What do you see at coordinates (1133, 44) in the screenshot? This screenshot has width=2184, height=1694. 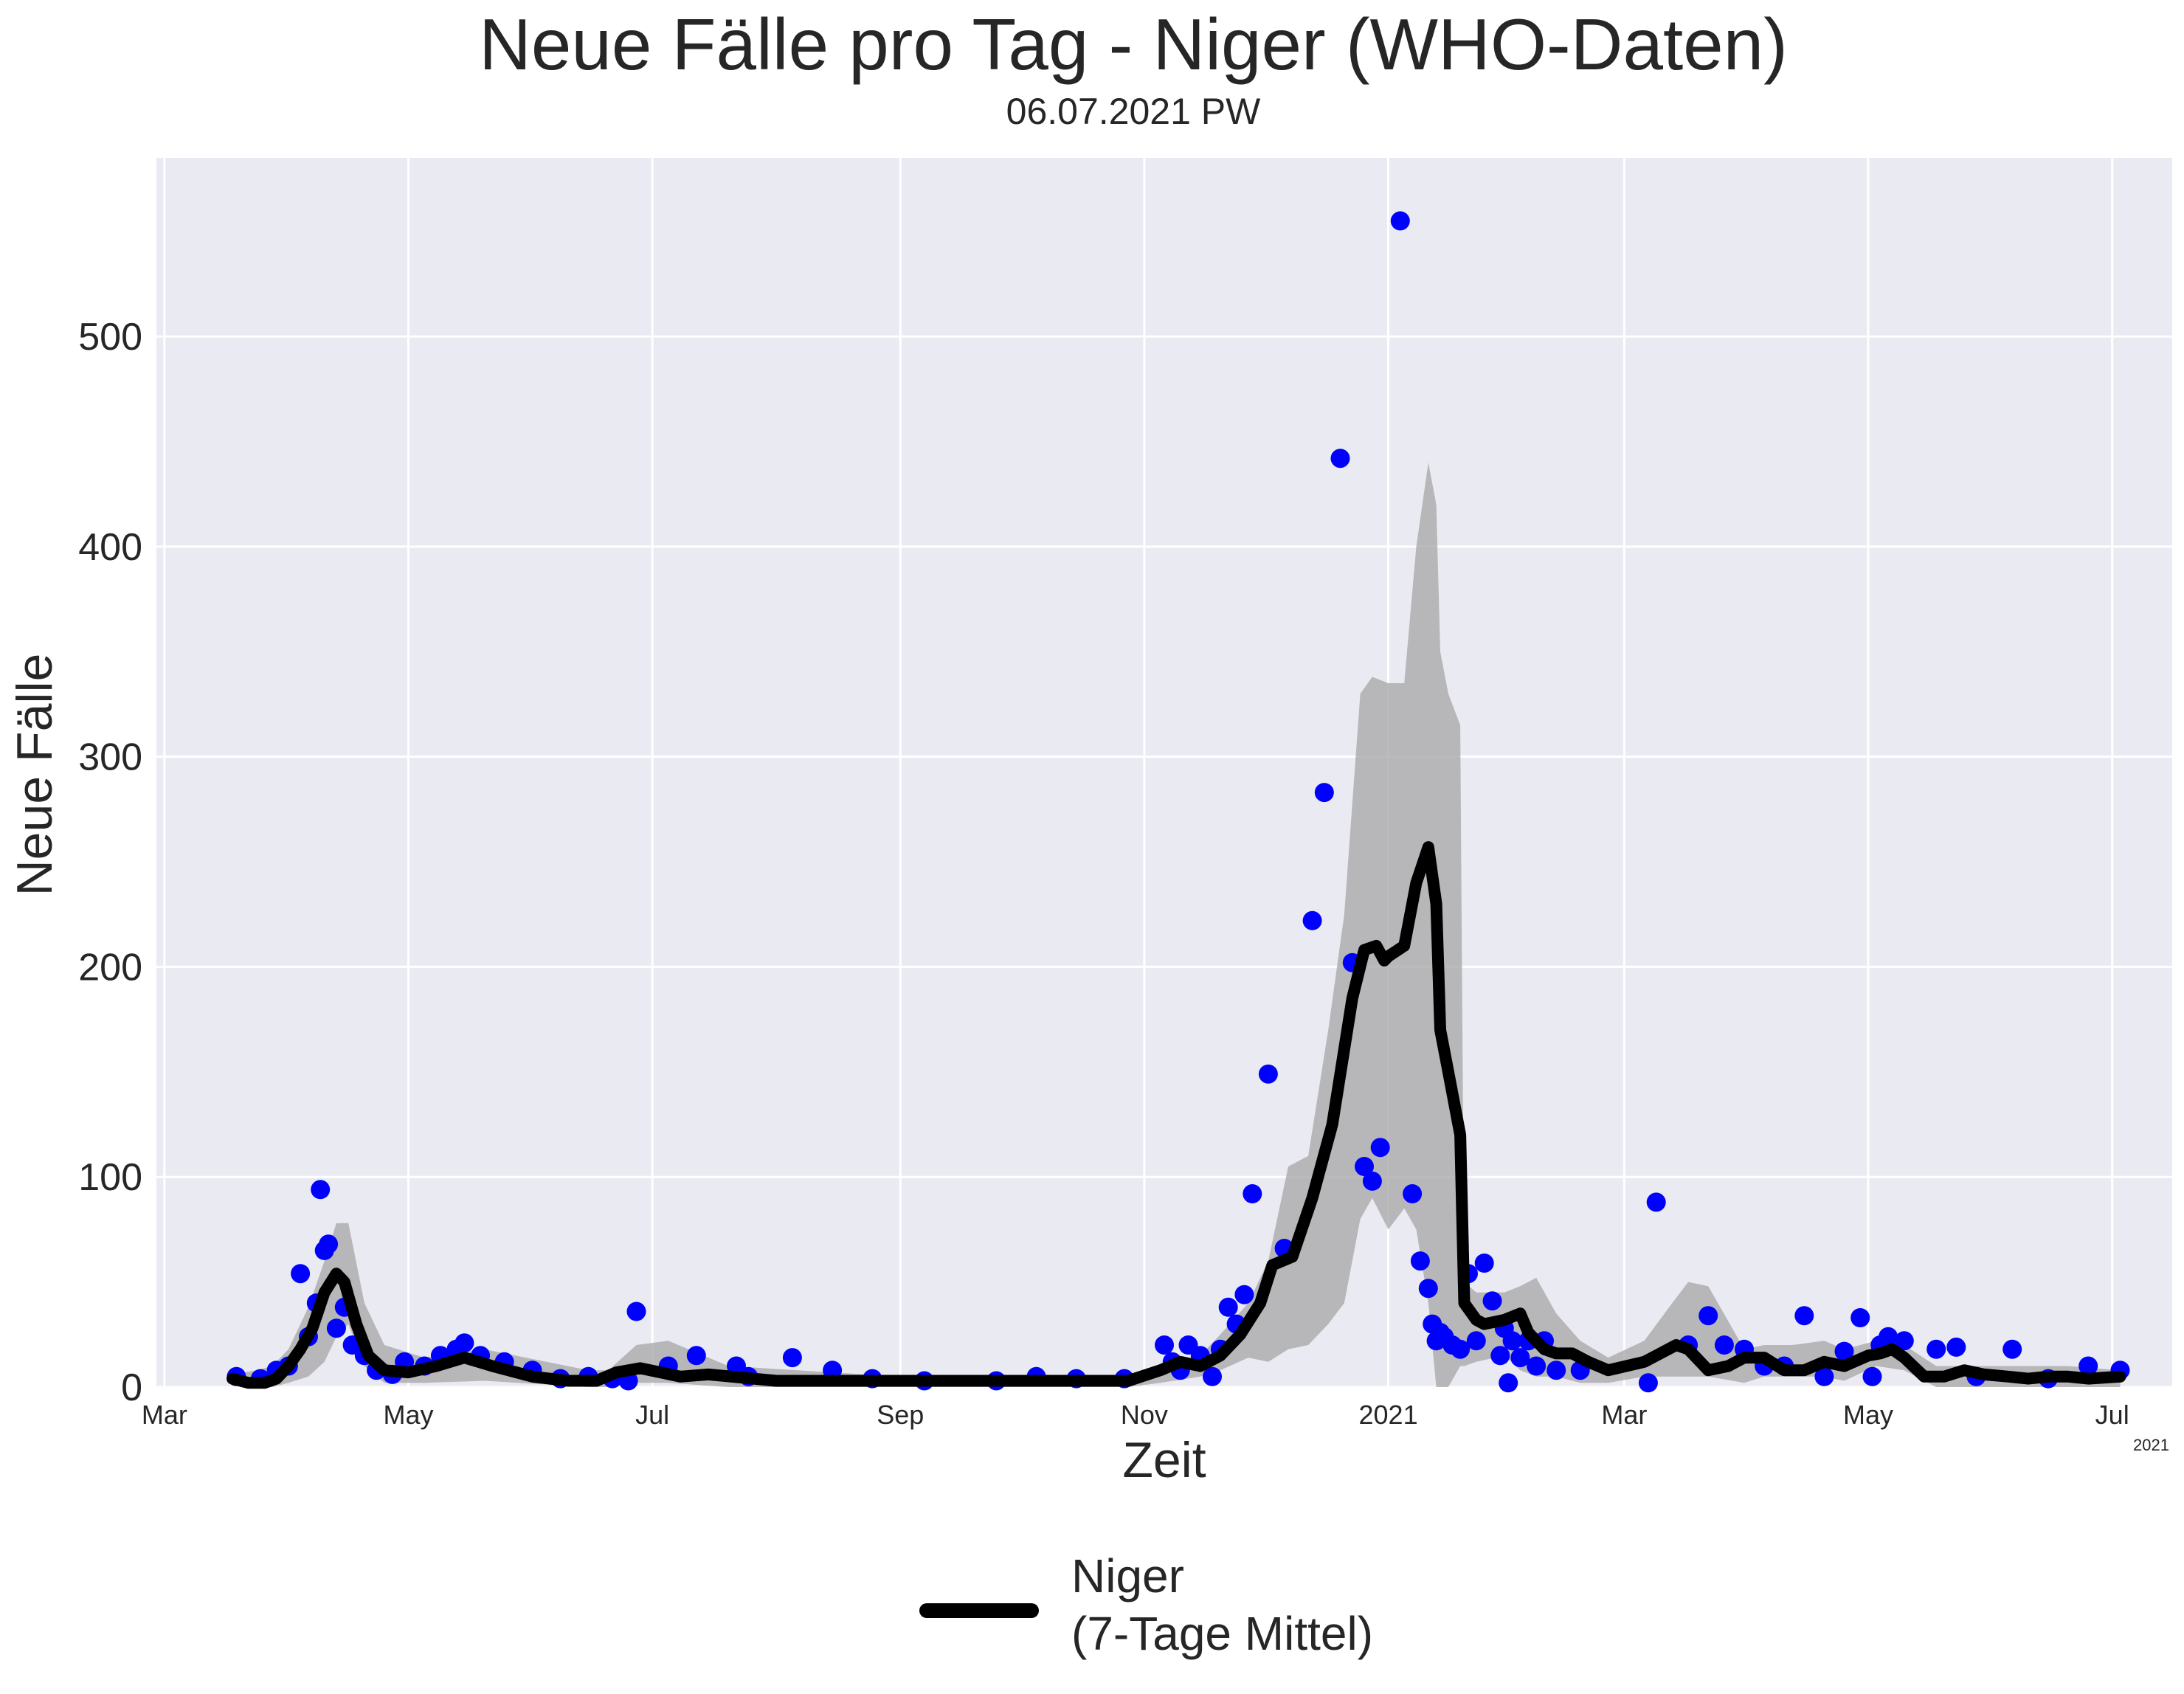 I see `chart-title: Neue Fälle pro Tag - Niger (WHO-Daten)` at bounding box center [1133, 44].